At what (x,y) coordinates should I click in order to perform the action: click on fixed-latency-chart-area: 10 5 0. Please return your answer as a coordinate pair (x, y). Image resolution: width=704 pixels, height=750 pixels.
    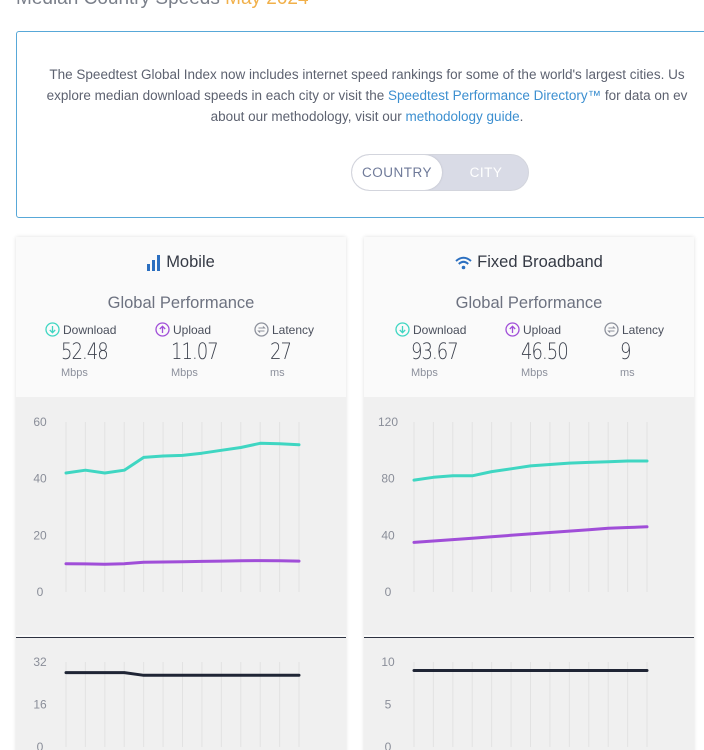
    Looking at the image, I should click on (529, 693).